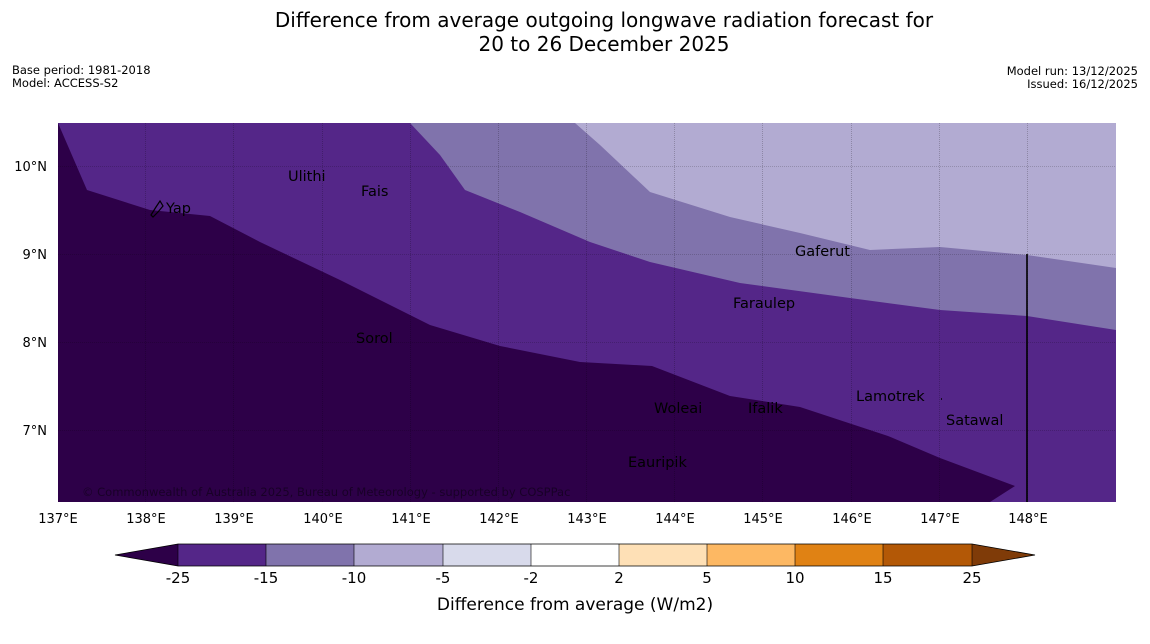  Describe the element at coordinates (619, 578) in the screenshot. I see `colorbar-tick: 2` at that location.